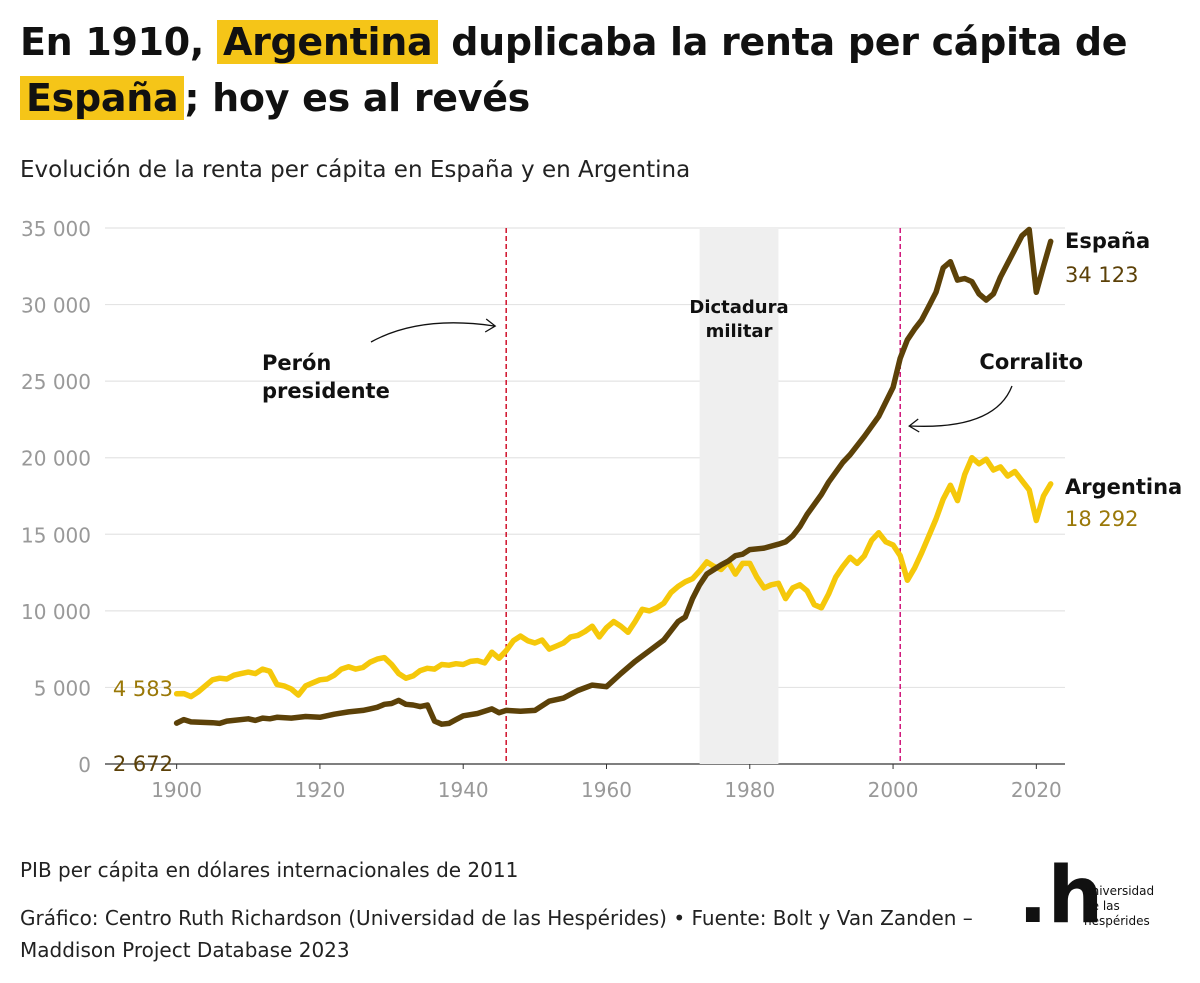 Image resolution: width=1200 pixels, height=983 pixels. I want to click on logo-text-line: universidad, so click(1119, 891).